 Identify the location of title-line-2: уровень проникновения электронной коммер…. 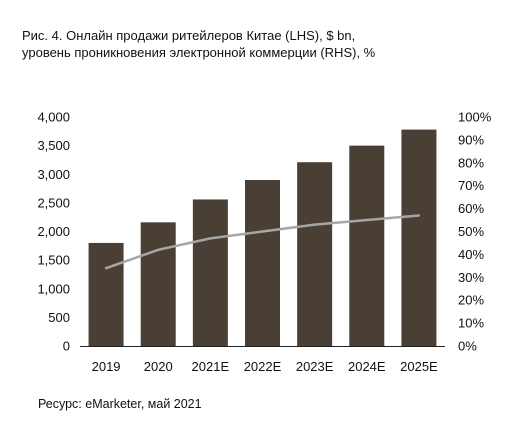
(199, 52).